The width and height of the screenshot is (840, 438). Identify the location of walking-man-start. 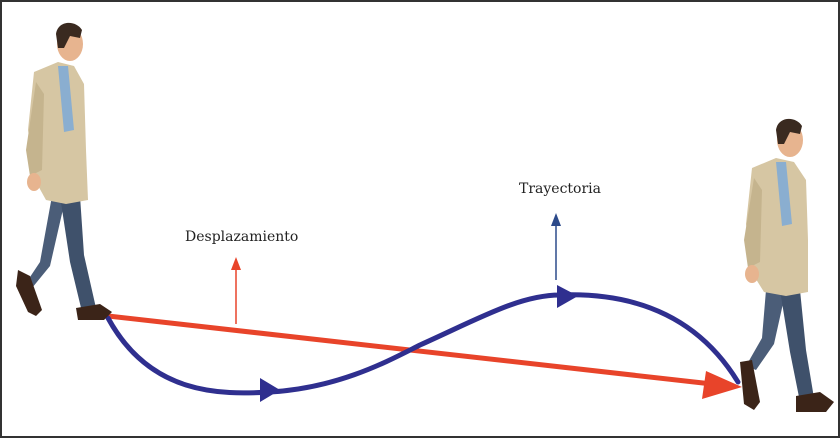
(64, 171).